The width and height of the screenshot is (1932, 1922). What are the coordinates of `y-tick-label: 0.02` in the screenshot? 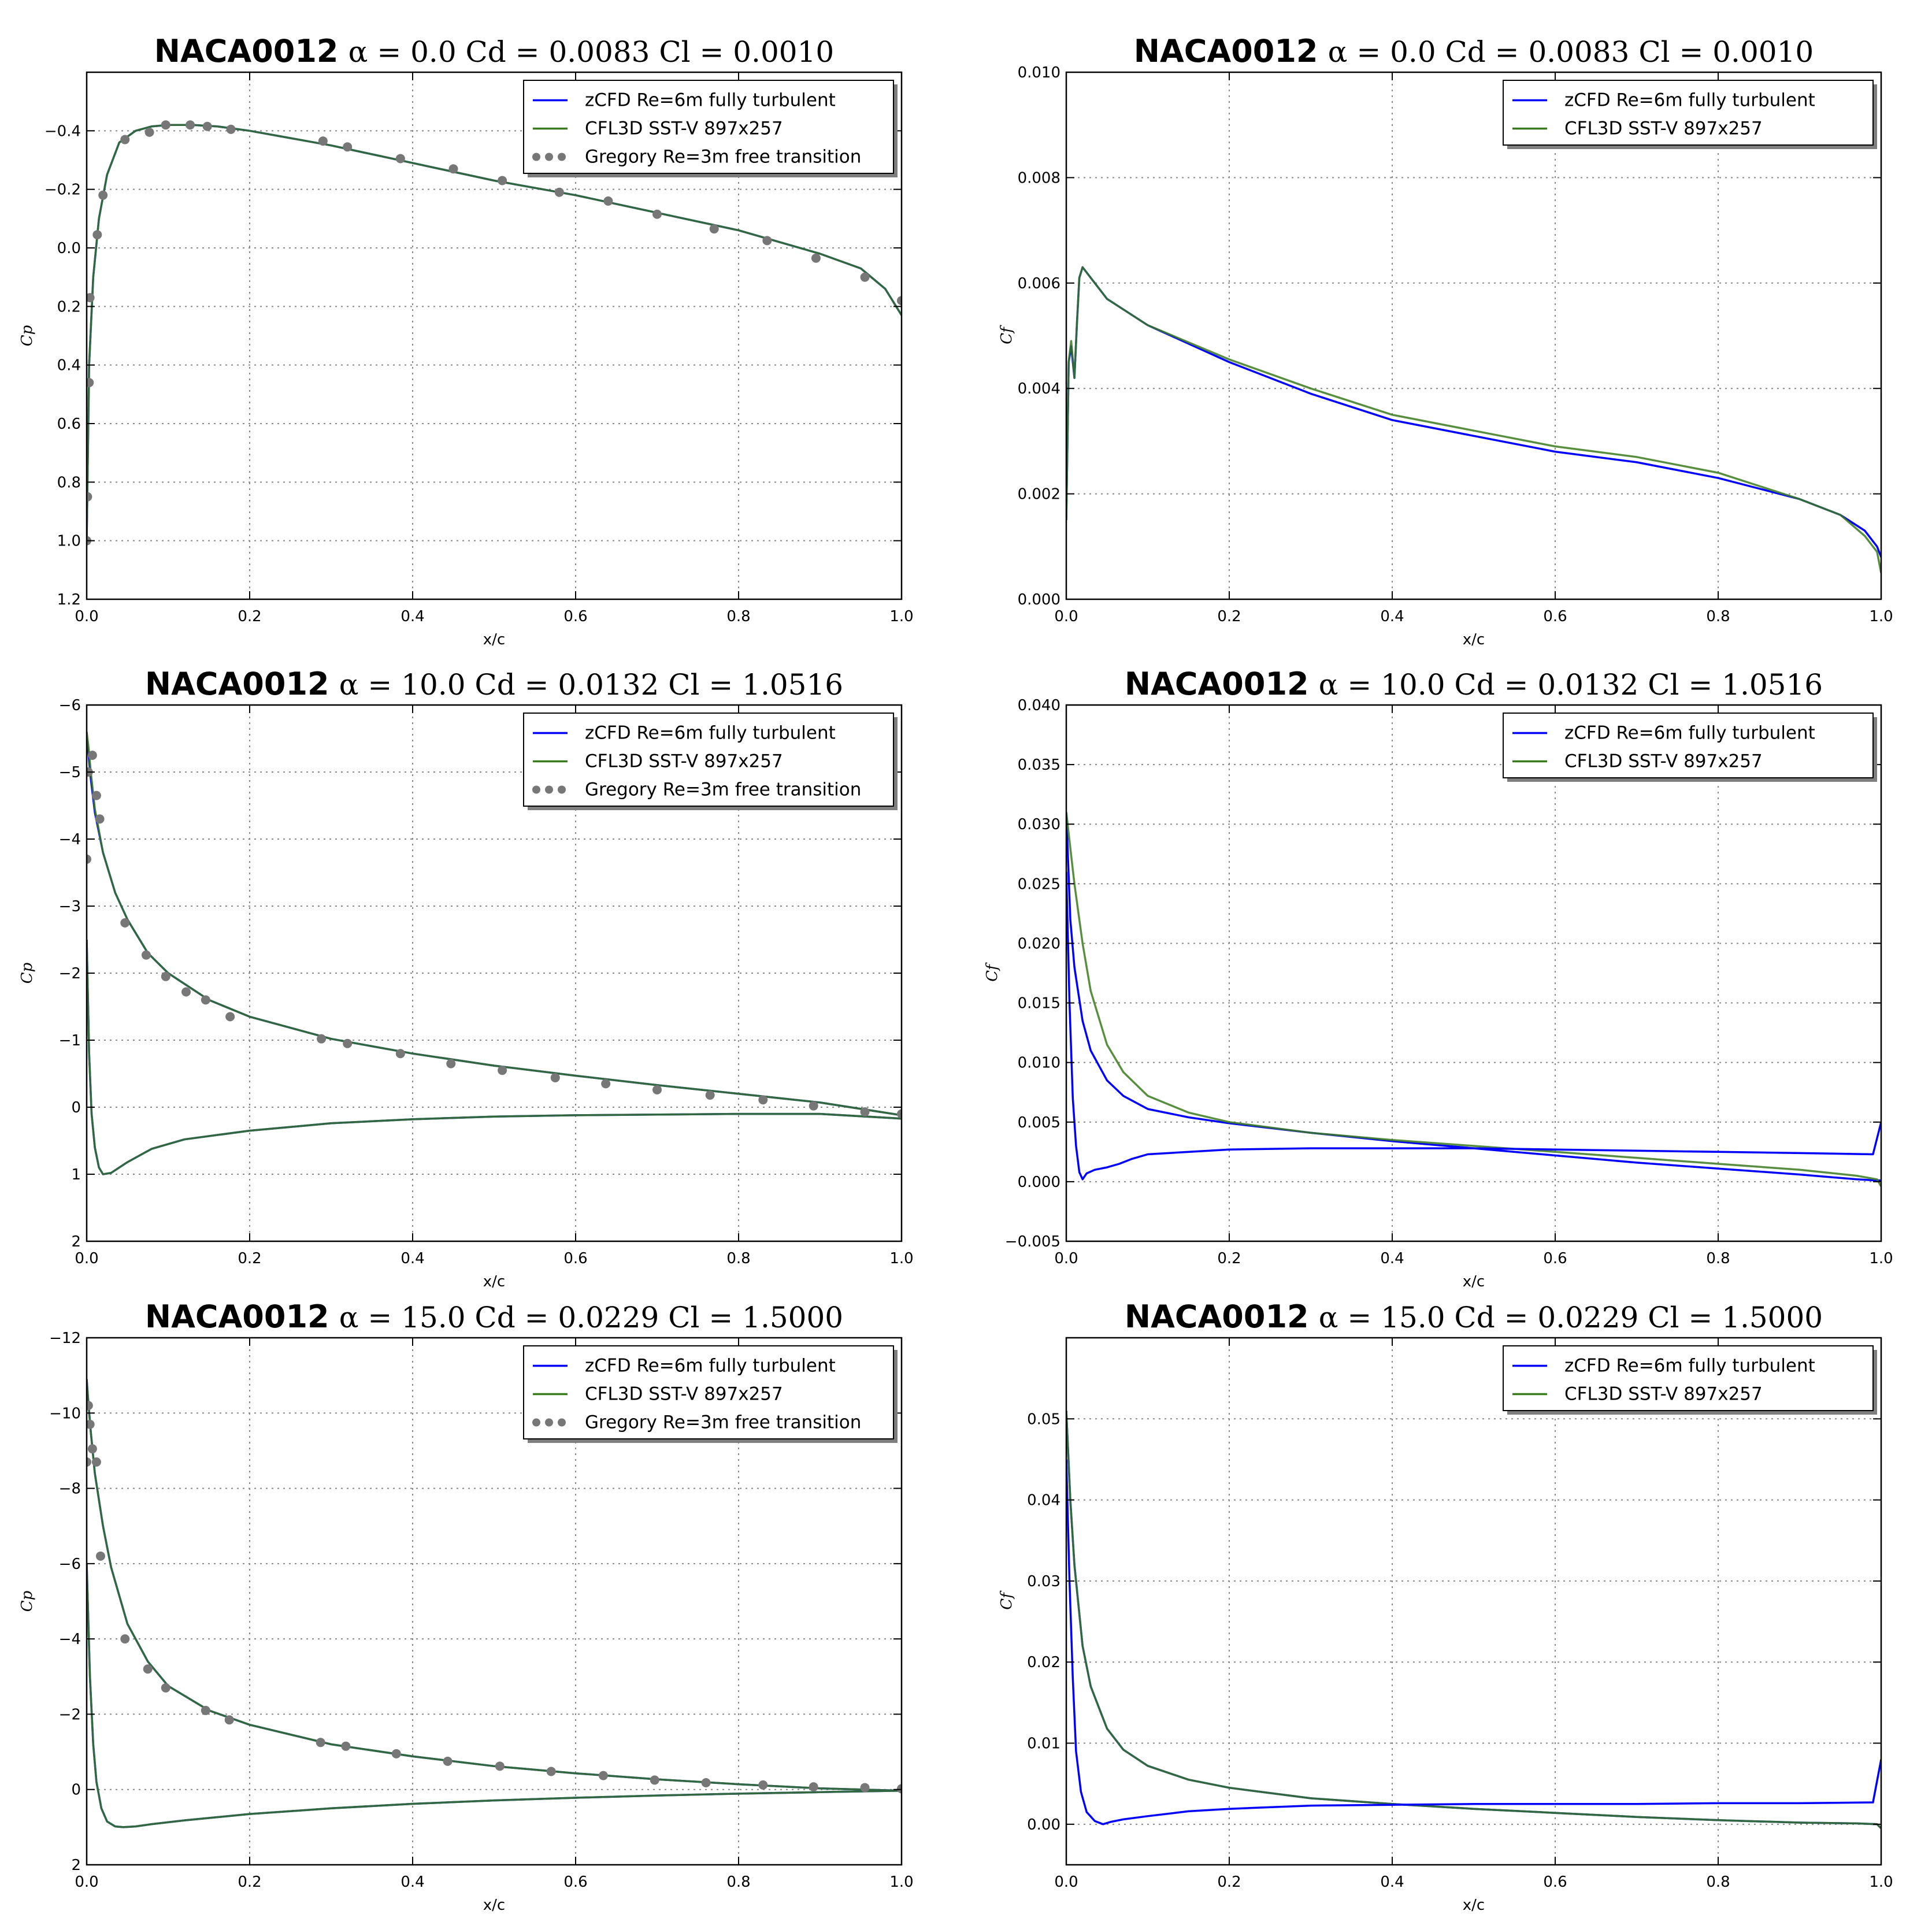 It's located at (1043, 1662).